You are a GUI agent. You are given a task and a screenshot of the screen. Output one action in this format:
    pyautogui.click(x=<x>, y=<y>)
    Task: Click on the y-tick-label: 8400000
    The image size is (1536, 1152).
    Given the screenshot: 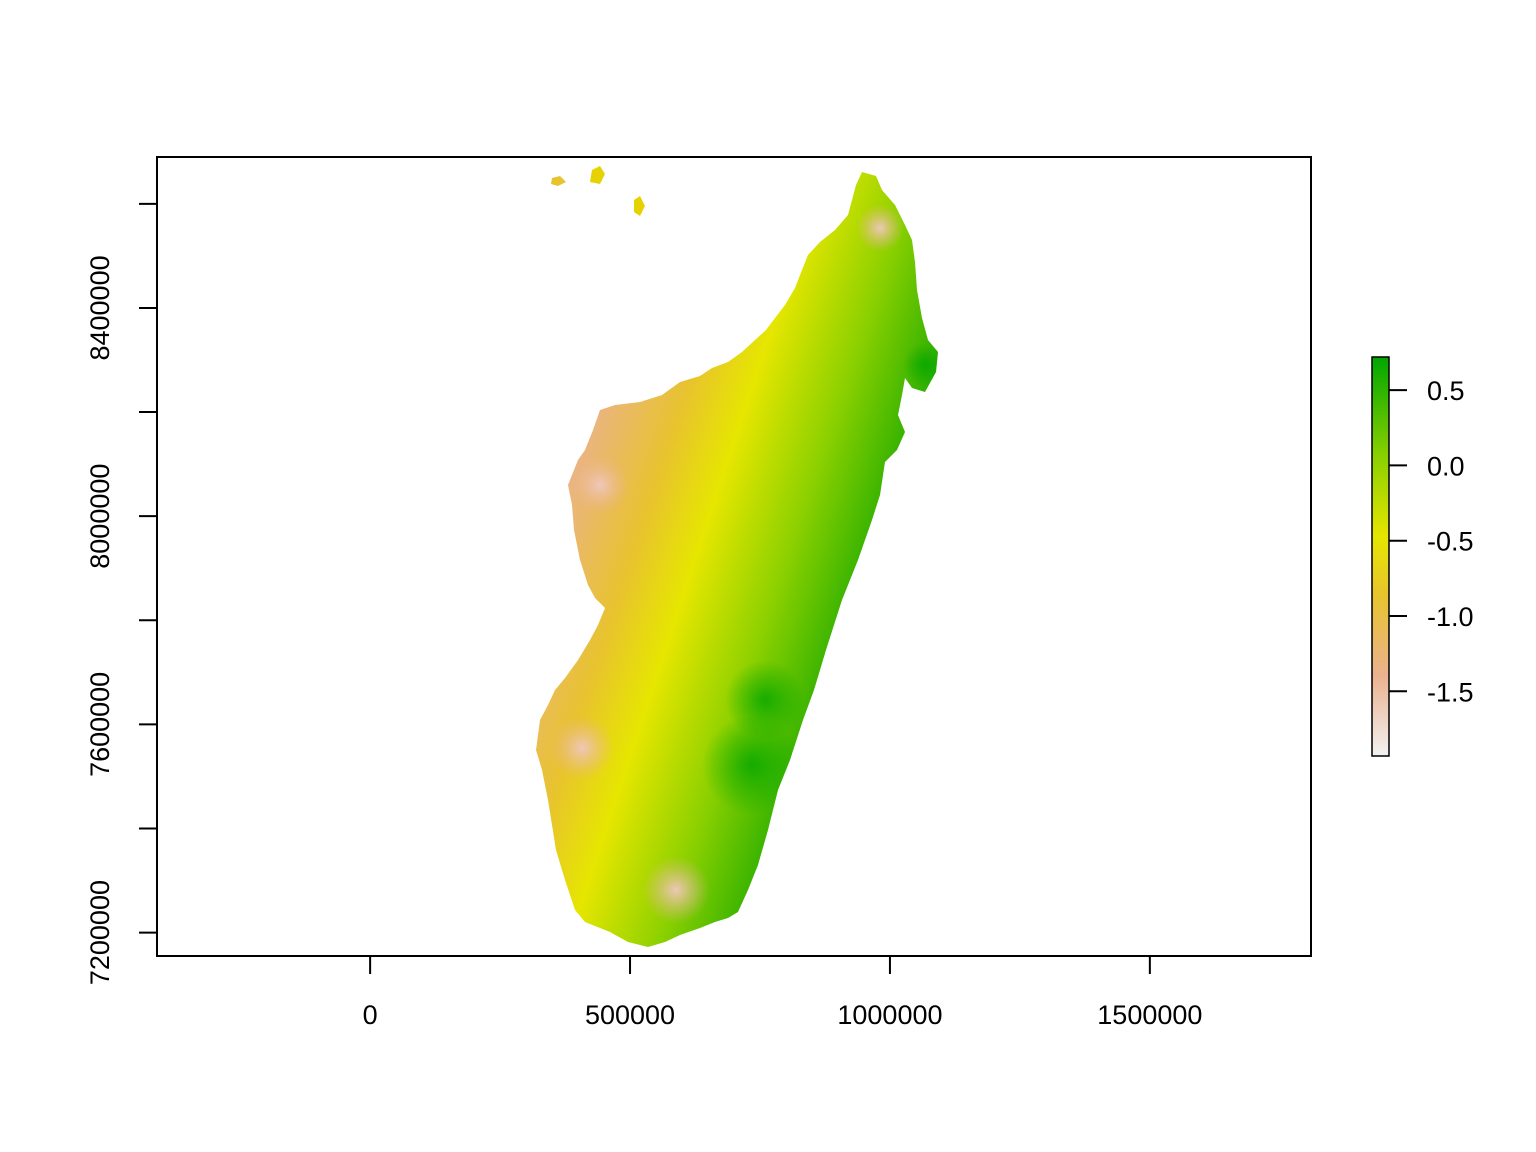 What is the action you would take?
    pyautogui.click(x=100, y=307)
    